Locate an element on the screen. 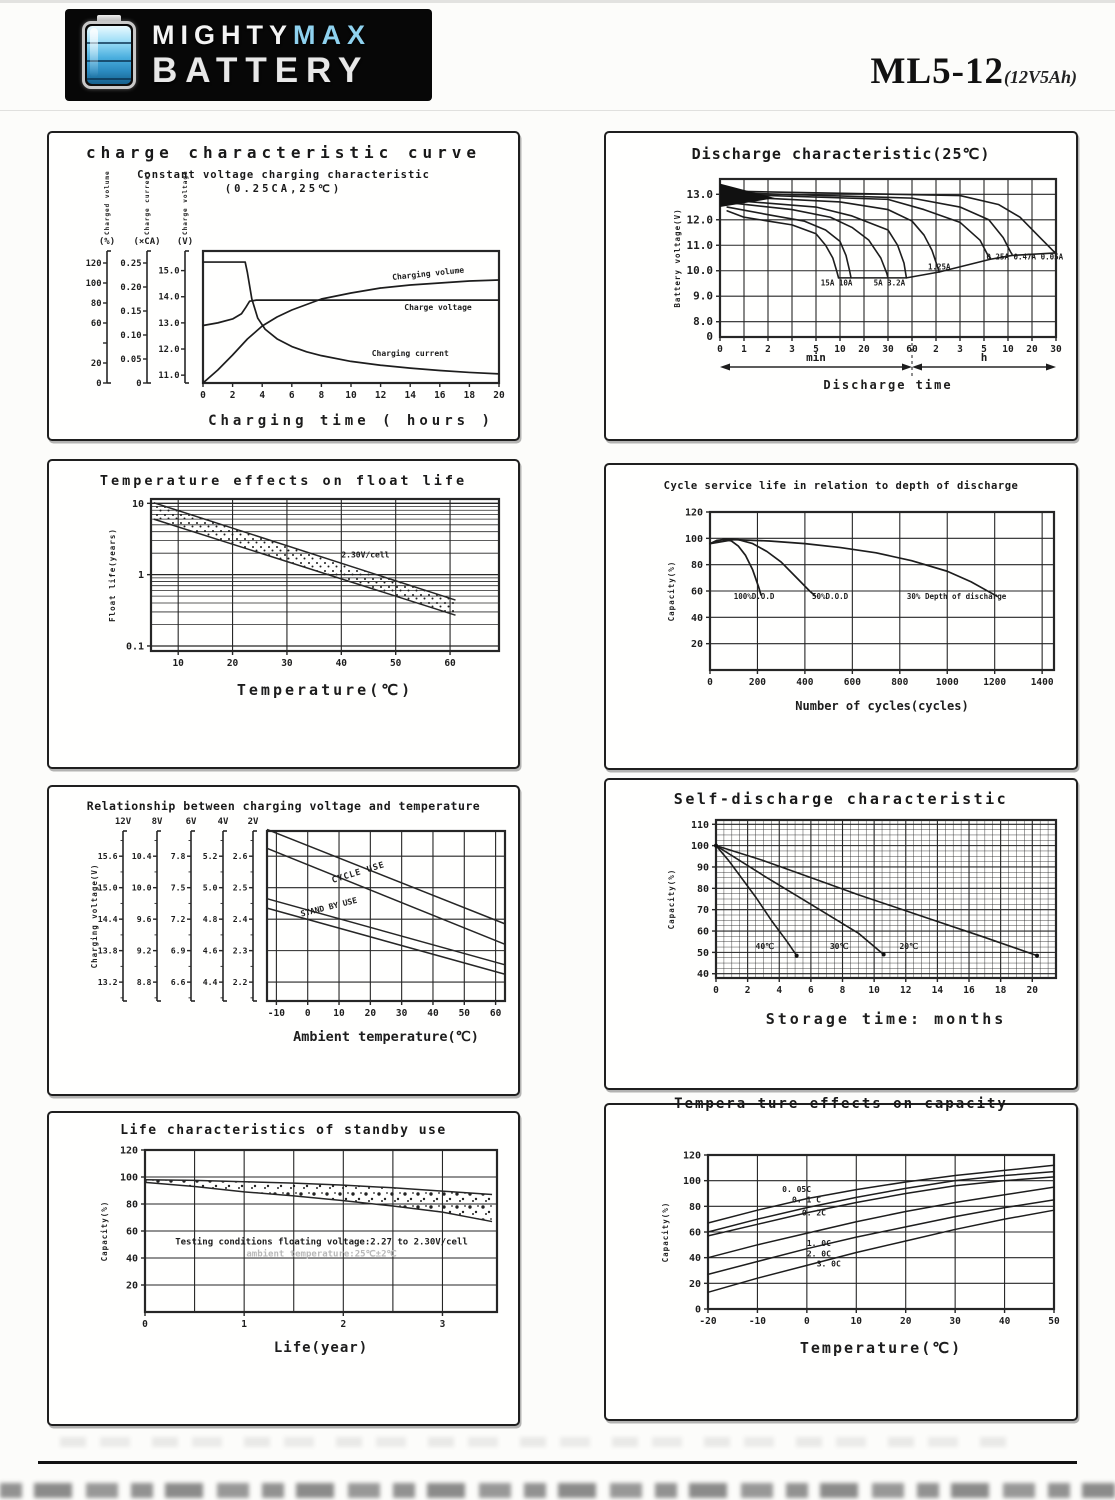 This screenshot has height=1500, width=1115. svg-text: 6.9 is located at coordinates (178, 951).